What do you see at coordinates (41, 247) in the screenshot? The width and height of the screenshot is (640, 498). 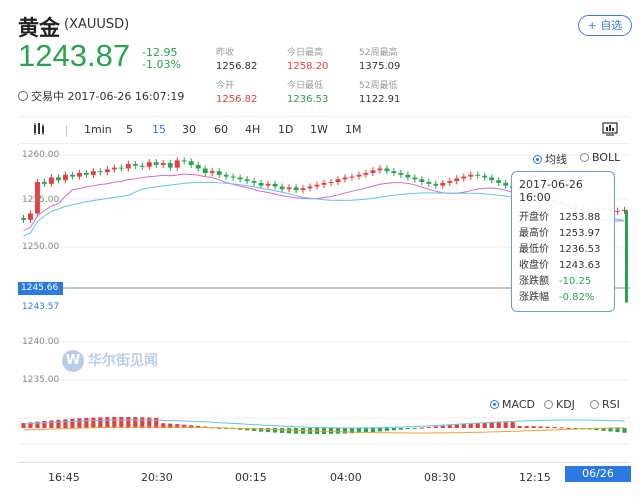 I see `y-label: 1250.00` at bounding box center [41, 247].